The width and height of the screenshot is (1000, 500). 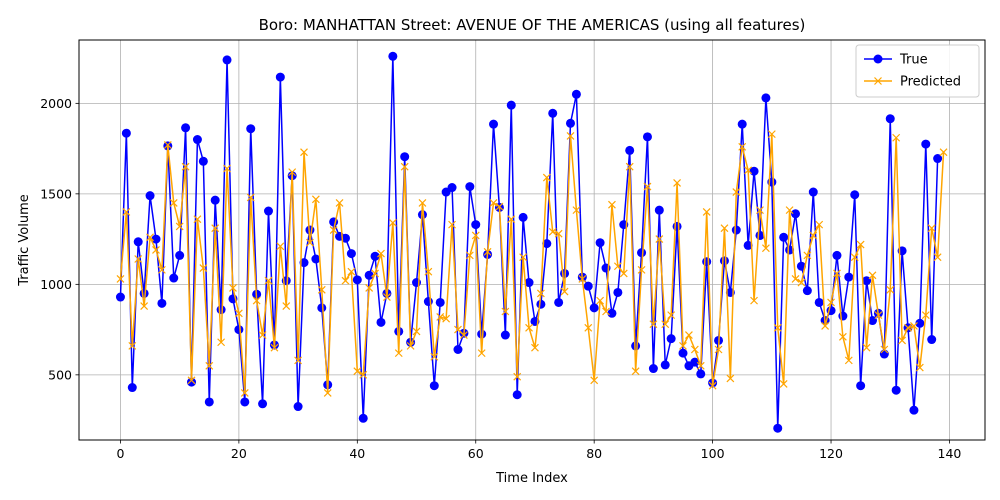 What do you see at coordinates (357, 453) in the screenshot?
I see `x-tick-label: 40` at bounding box center [357, 453].